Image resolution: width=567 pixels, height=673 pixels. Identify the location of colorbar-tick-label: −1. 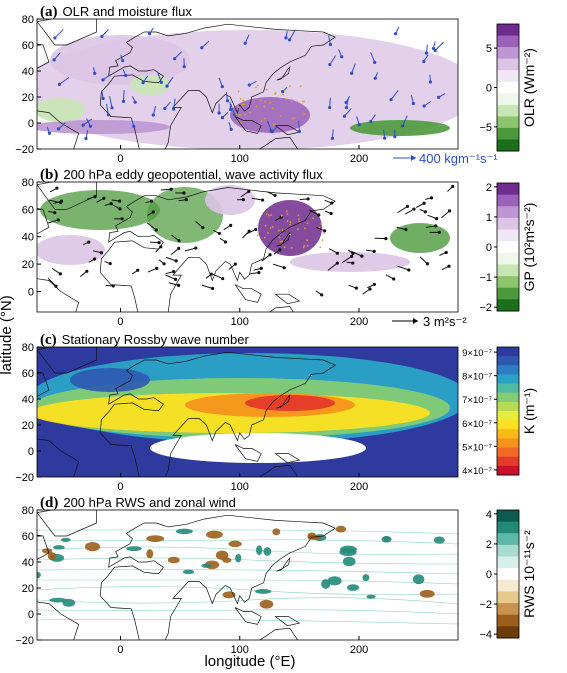
(485, 278).